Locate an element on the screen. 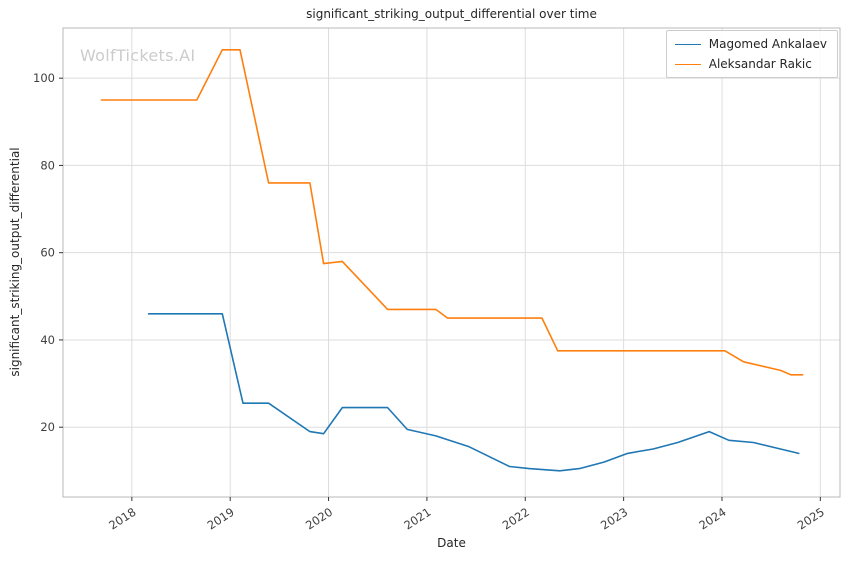 This screenshot has width=848, height=561. x-tick-label: 2024 is located at coordinates (712, 519).